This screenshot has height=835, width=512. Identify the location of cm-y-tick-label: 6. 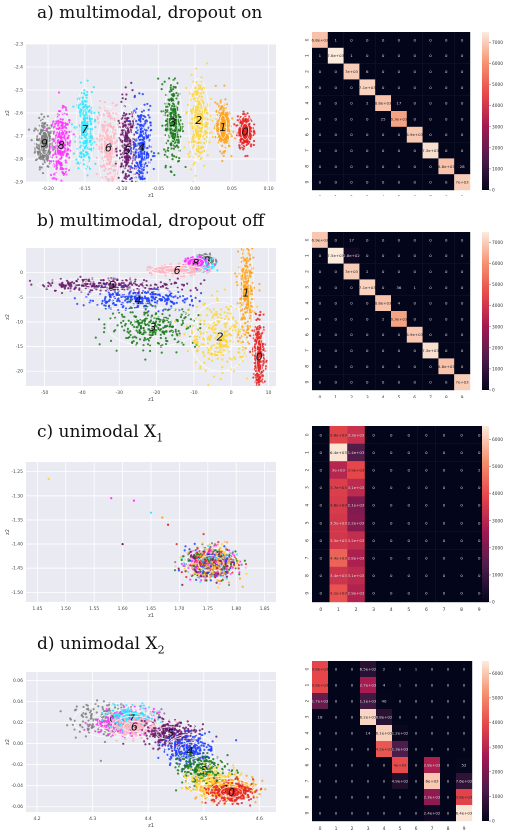
(308, 134).